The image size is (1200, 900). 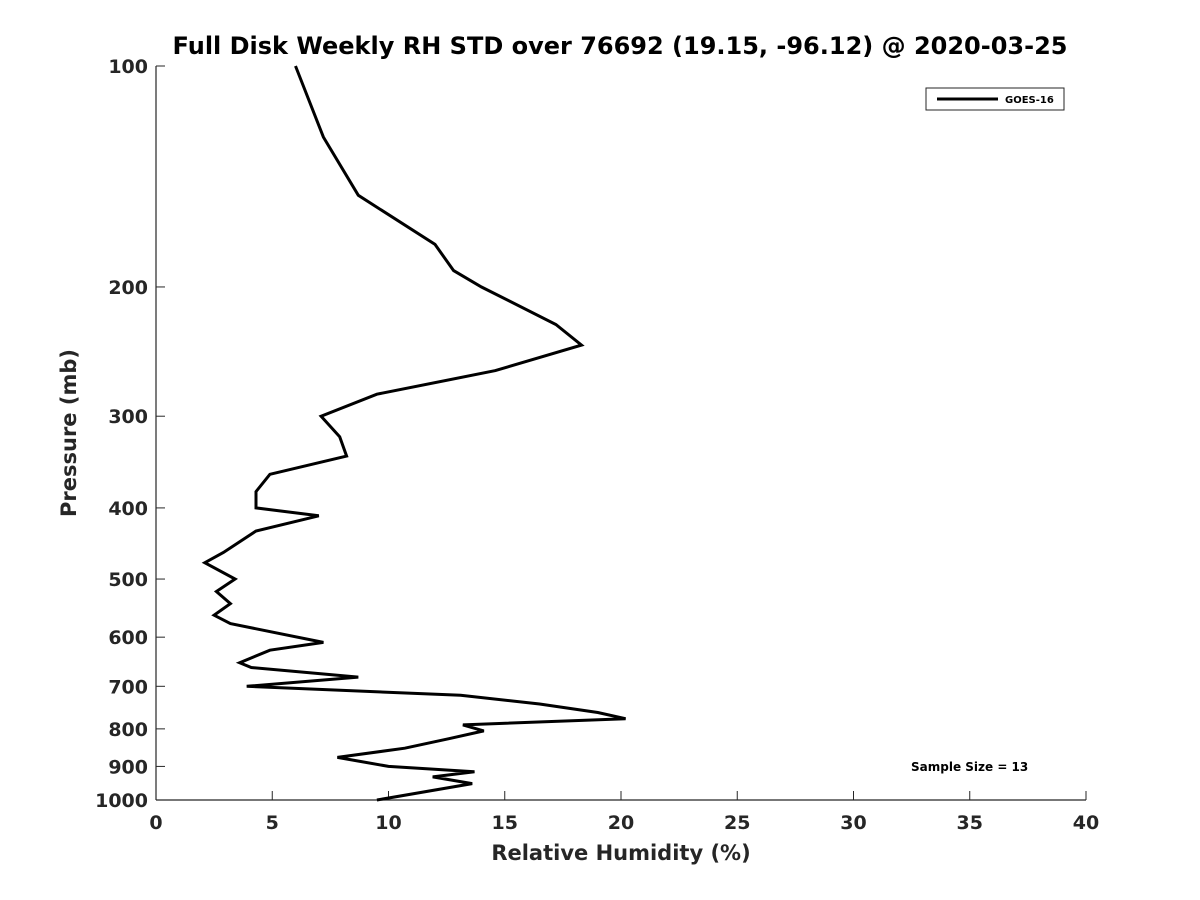 I want to click on x-tick-label: 20, so click(x=621, y=823).